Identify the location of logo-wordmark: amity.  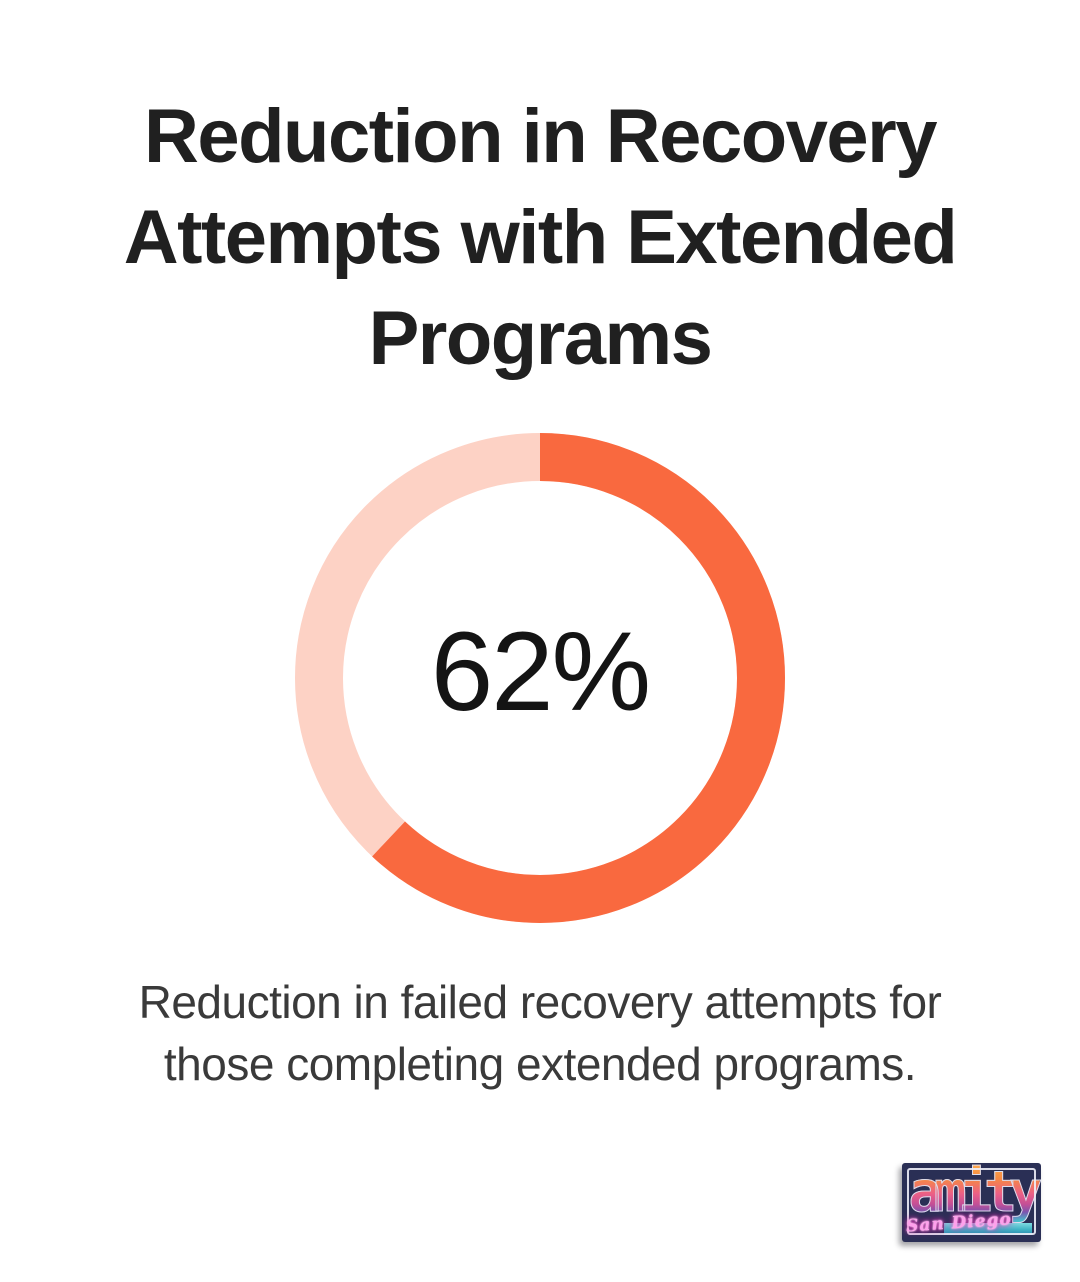
(972, 1194).